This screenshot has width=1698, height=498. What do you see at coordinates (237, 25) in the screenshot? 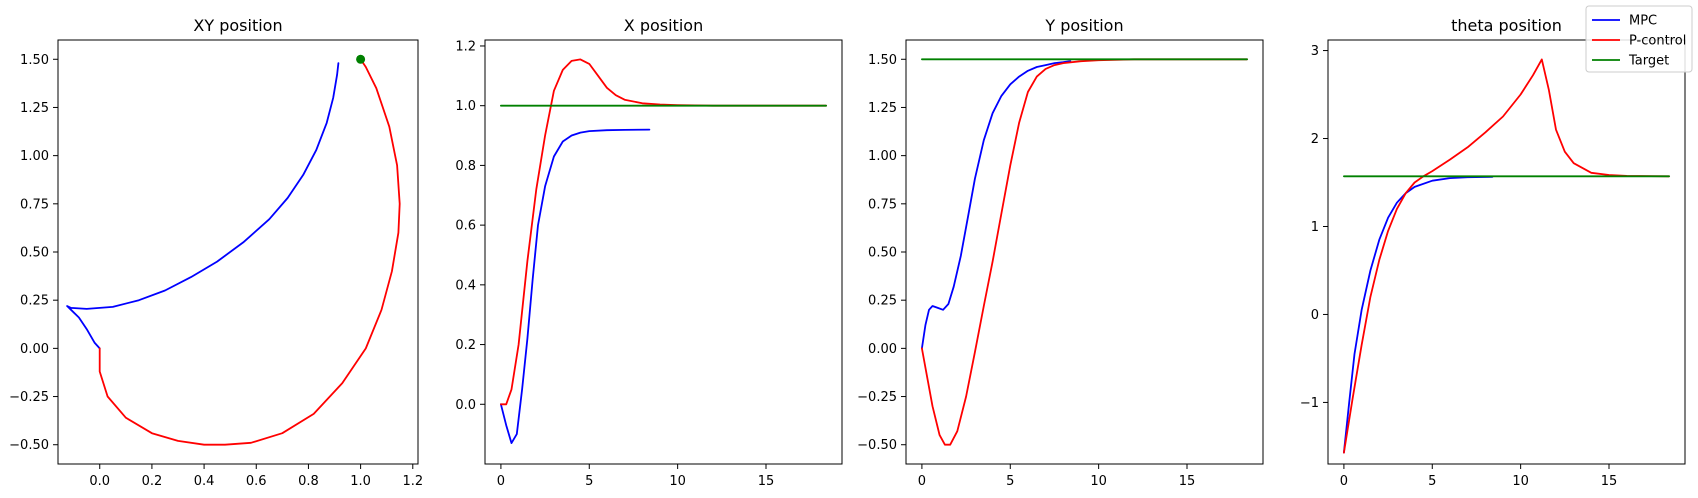
I see `chart-title: XY position` at bounding box center [237, 25].